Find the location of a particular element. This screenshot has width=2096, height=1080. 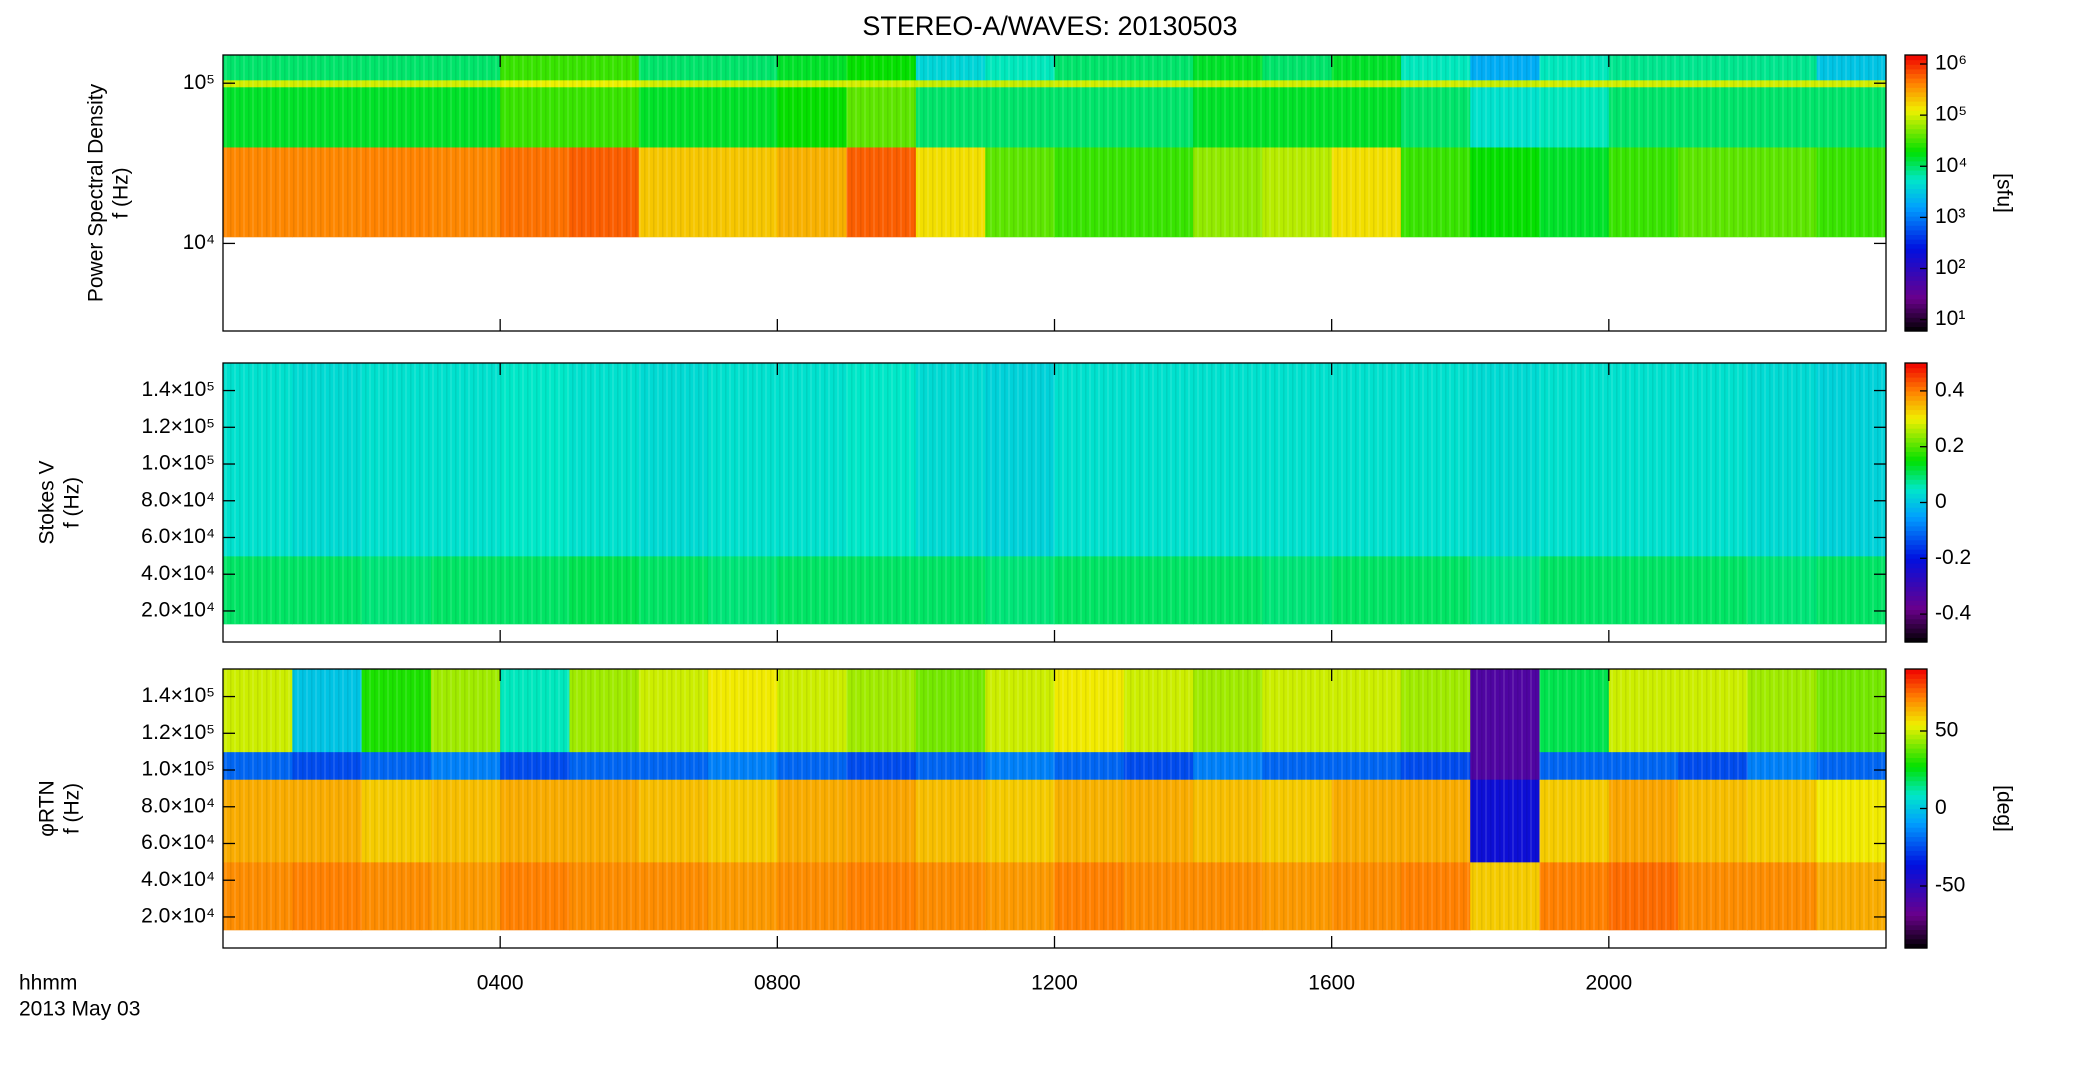

x-axis-label: hhmm is located at coordinates (48, 983).